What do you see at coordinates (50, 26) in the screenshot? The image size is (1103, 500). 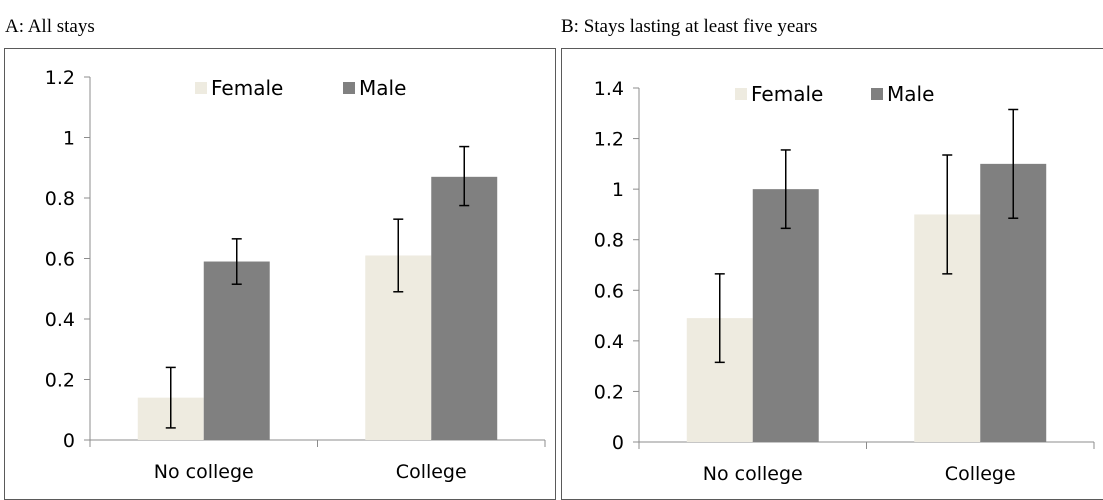 I see `panel-a-title: A: All stays` at bounding box center [50, 26].